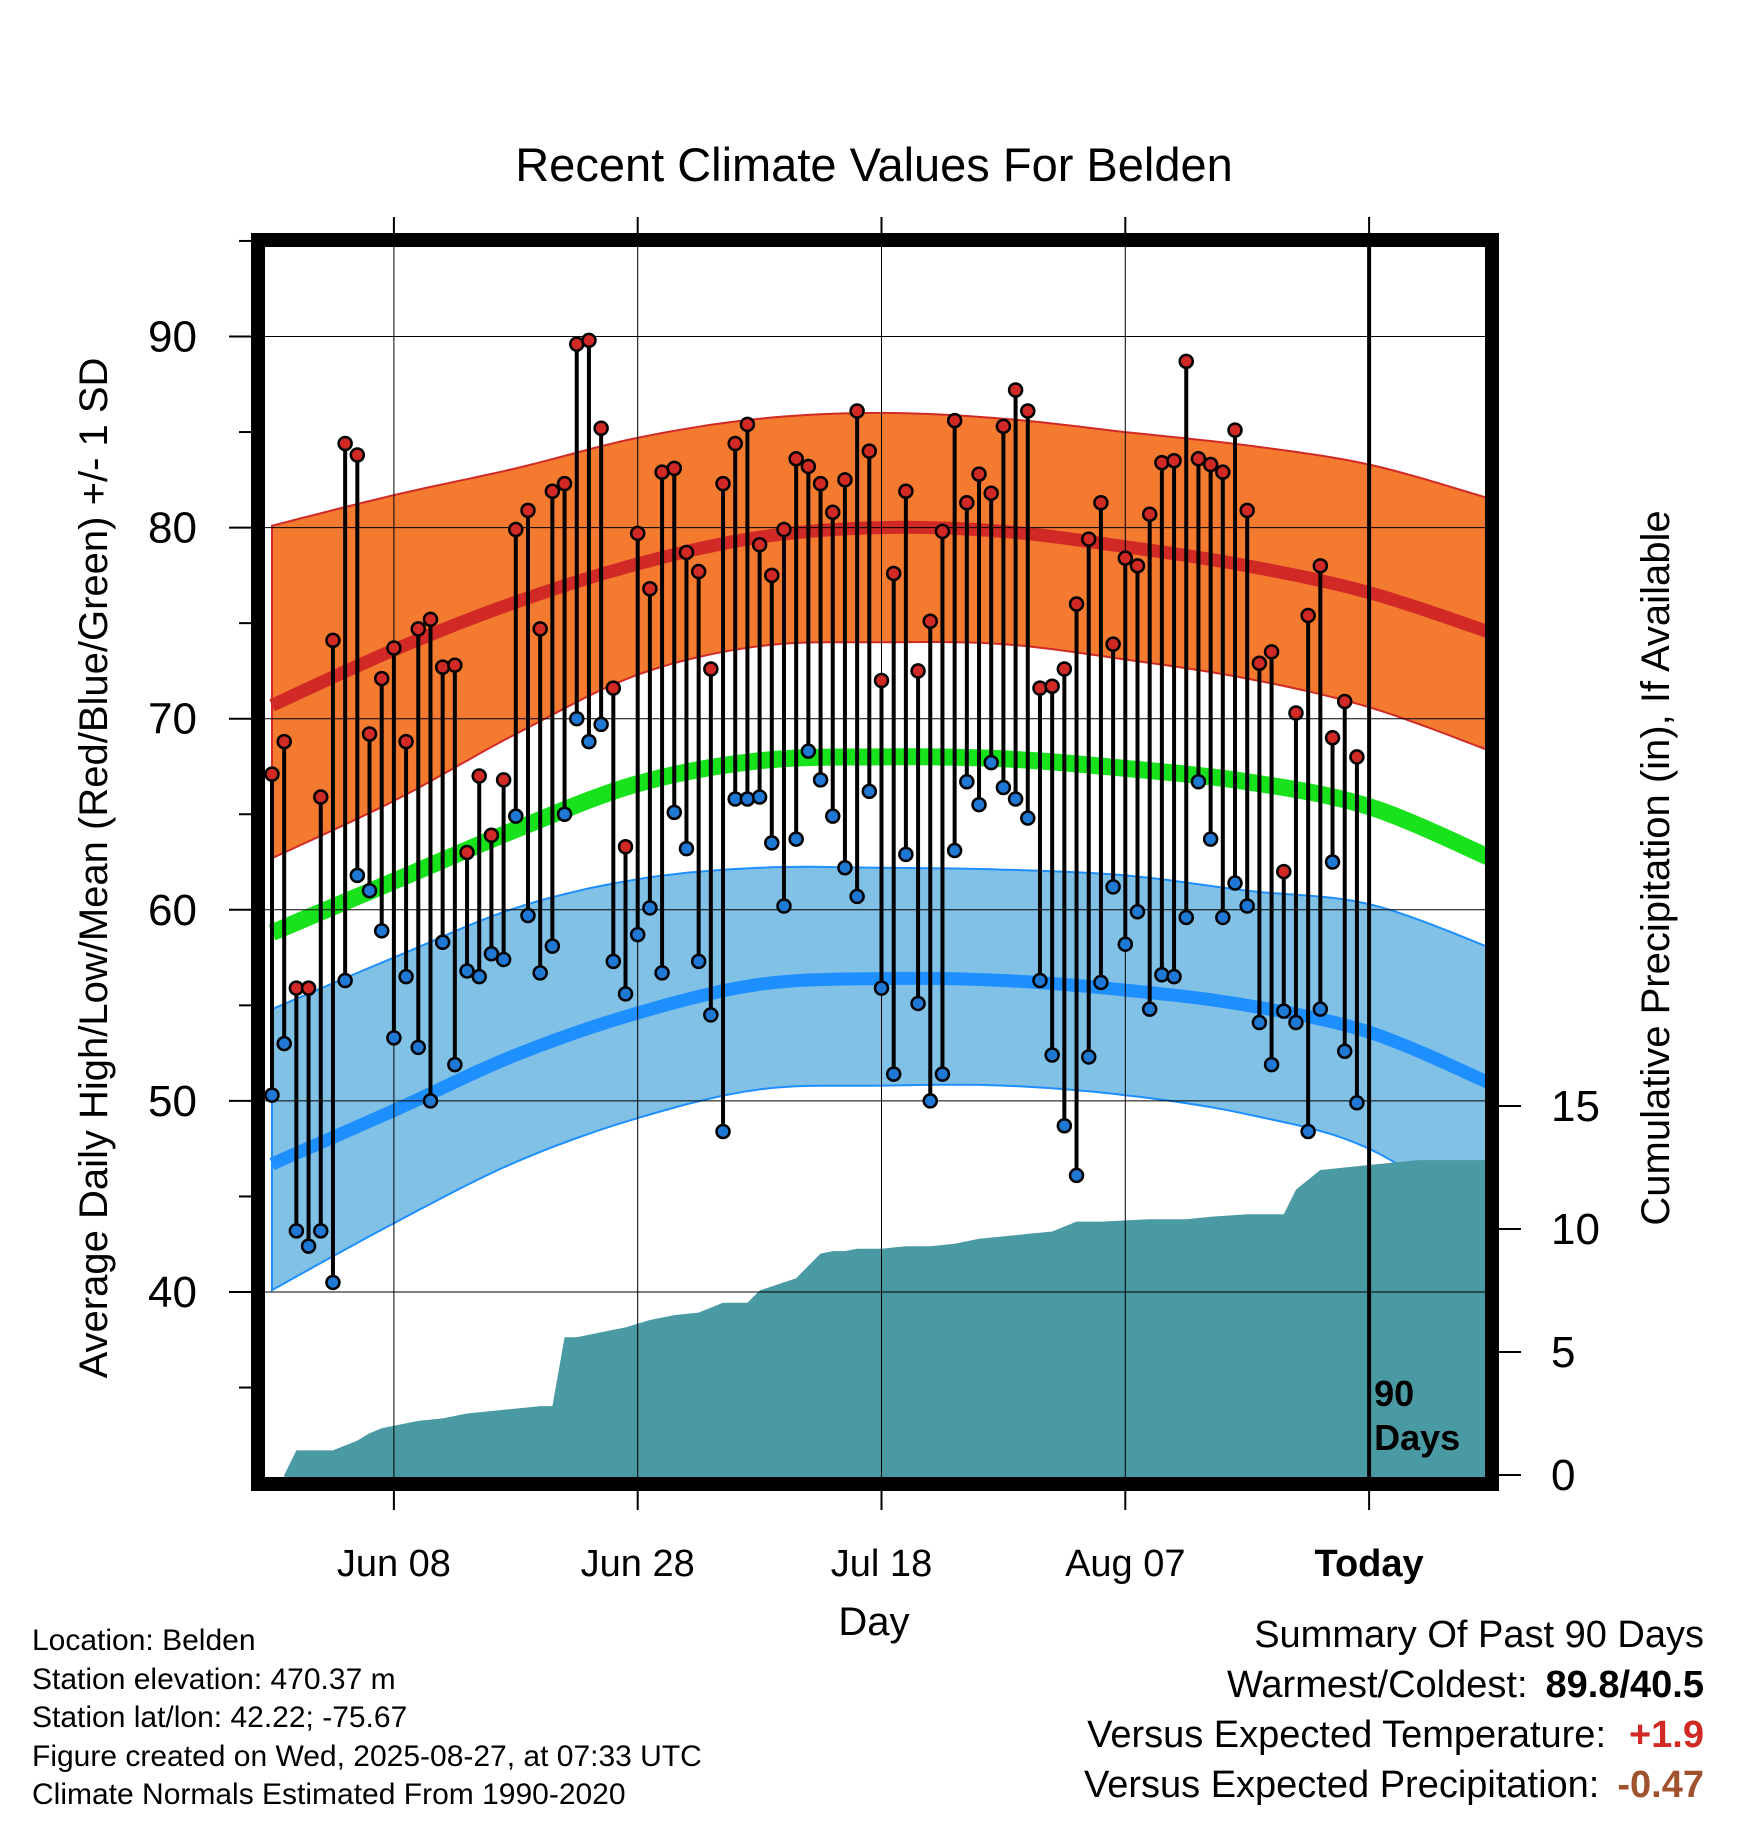 Image resolution: width=1748 pixels, height=1828 pixels. What do you see at coordinates (220, 1717) in the screenshot?
I see `latlon-text: Station lat/lon: 42.22; -75.67` at bounding box center [220, 1717].